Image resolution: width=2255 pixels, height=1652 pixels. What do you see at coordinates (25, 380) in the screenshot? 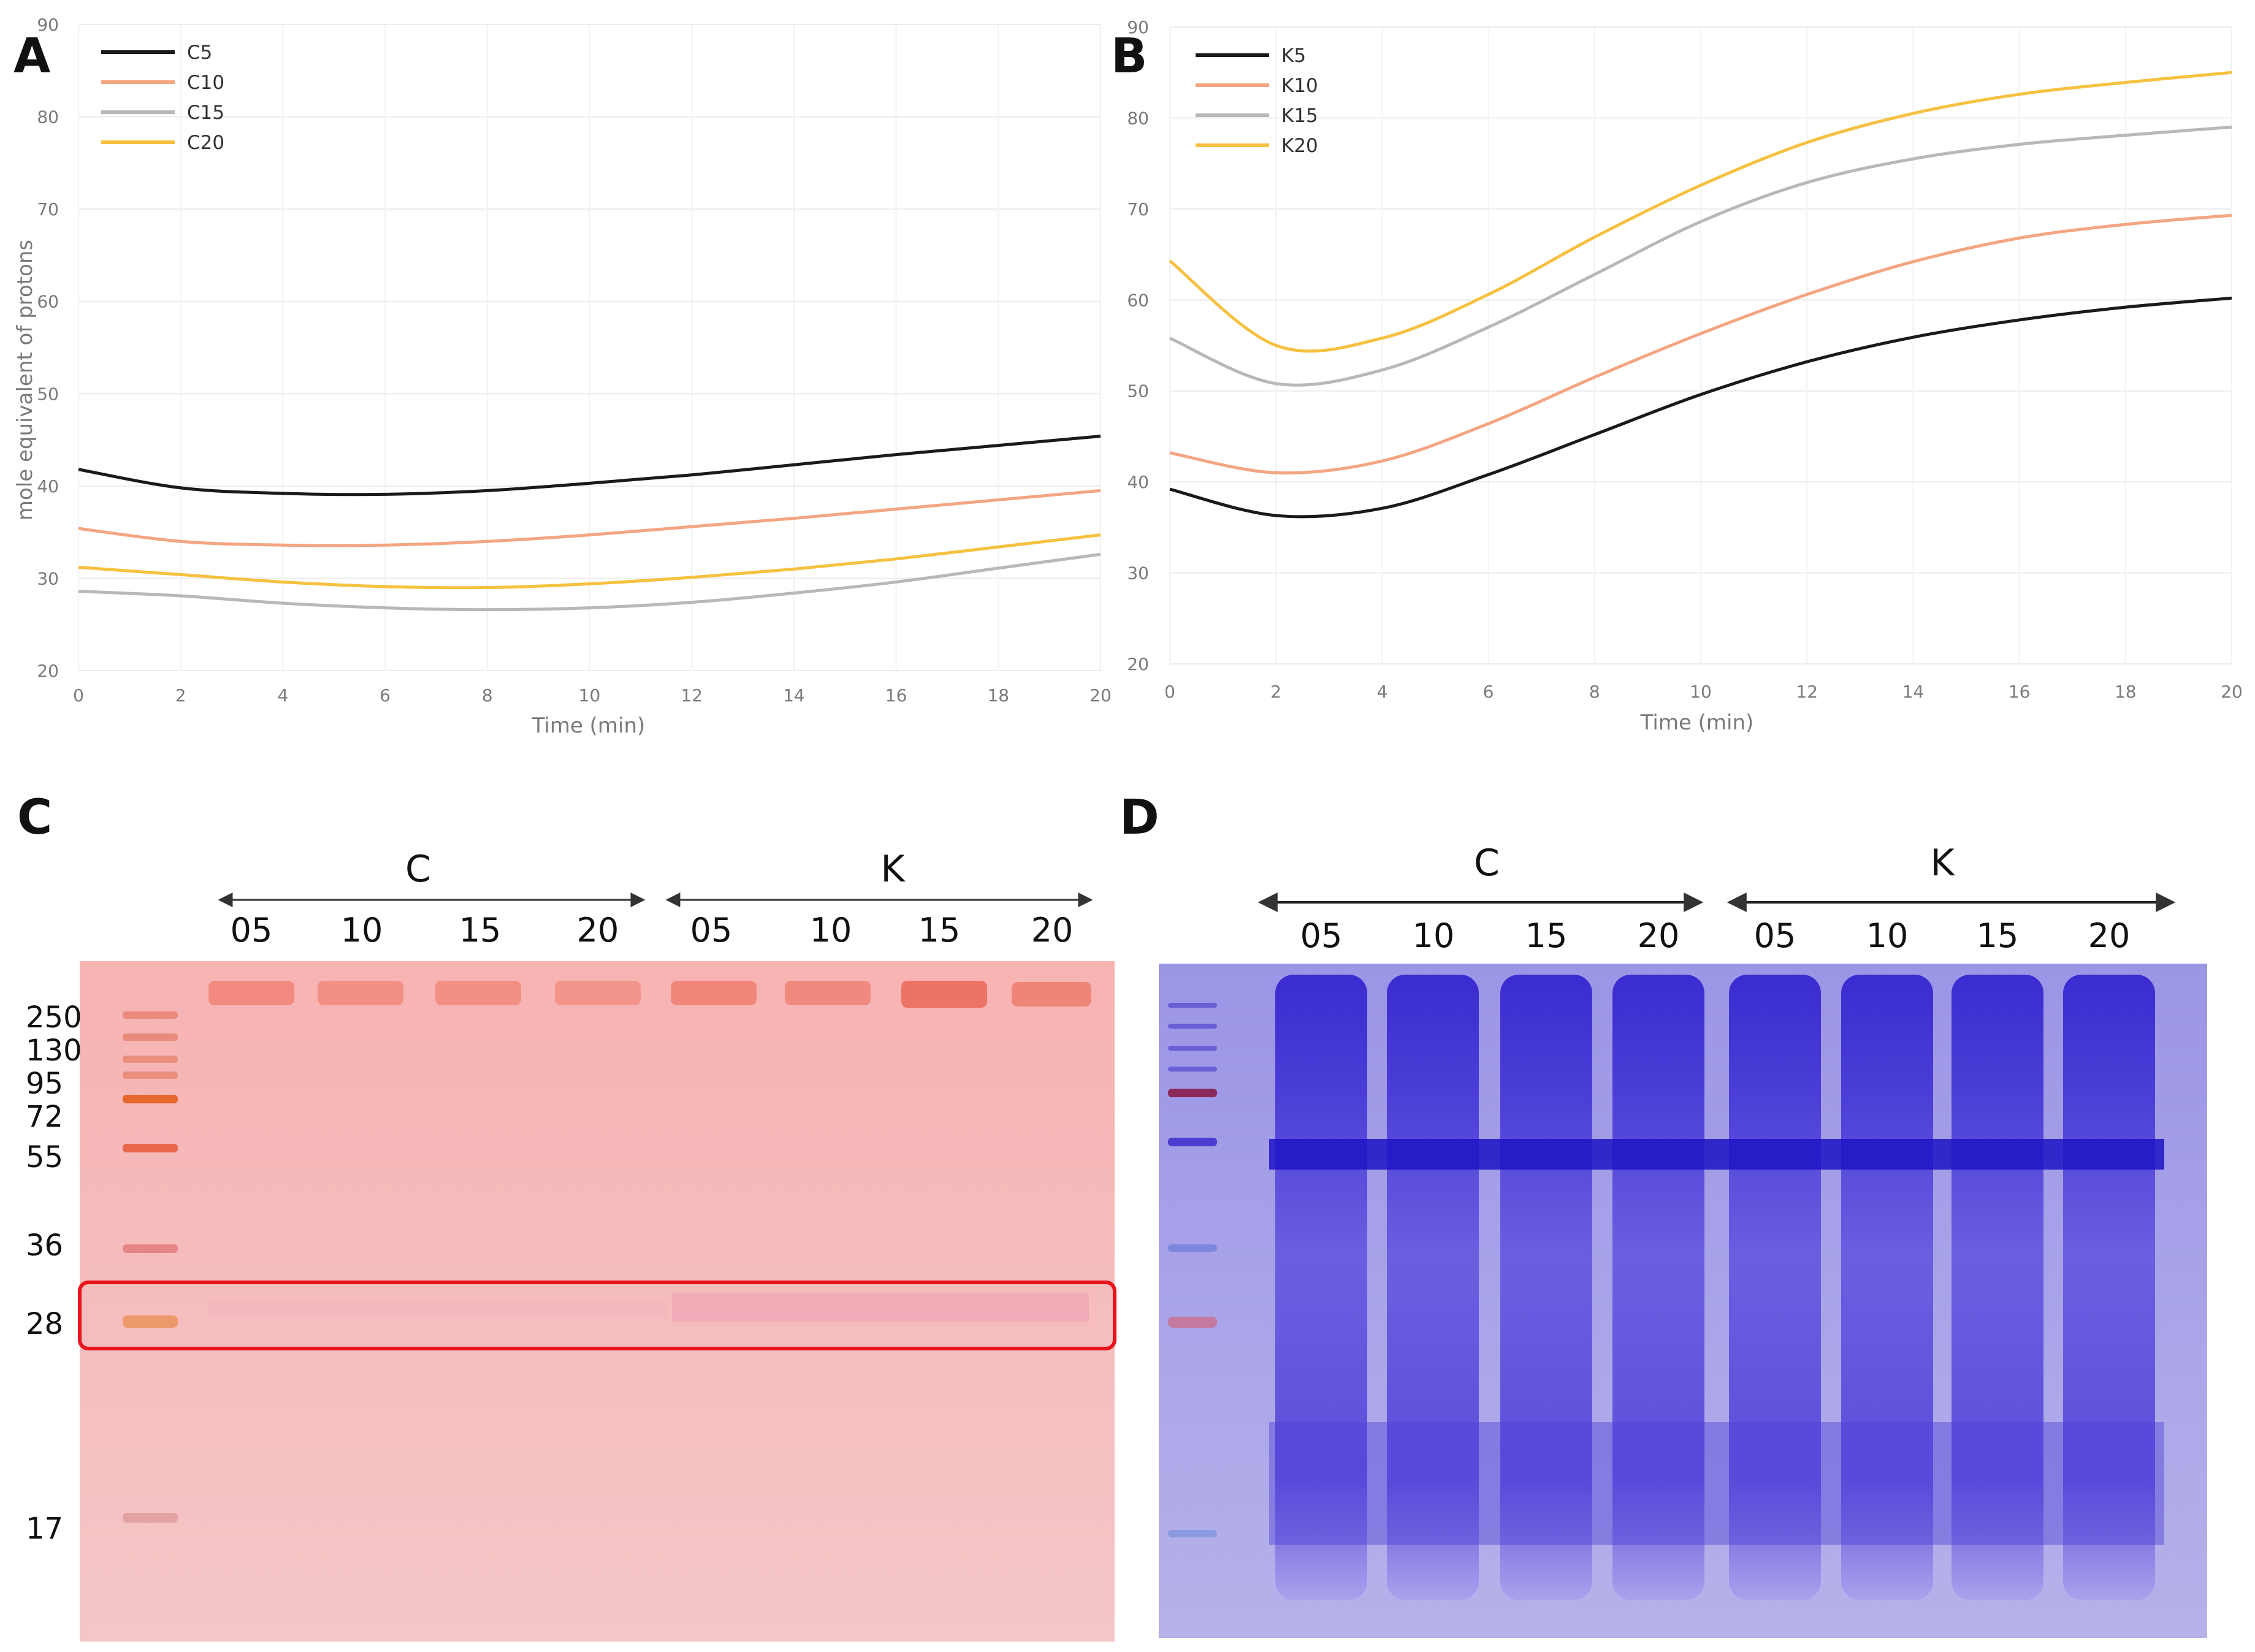
I see `y-axis-title-a: mole equivalent of protons` at bounding box center [25, 380].